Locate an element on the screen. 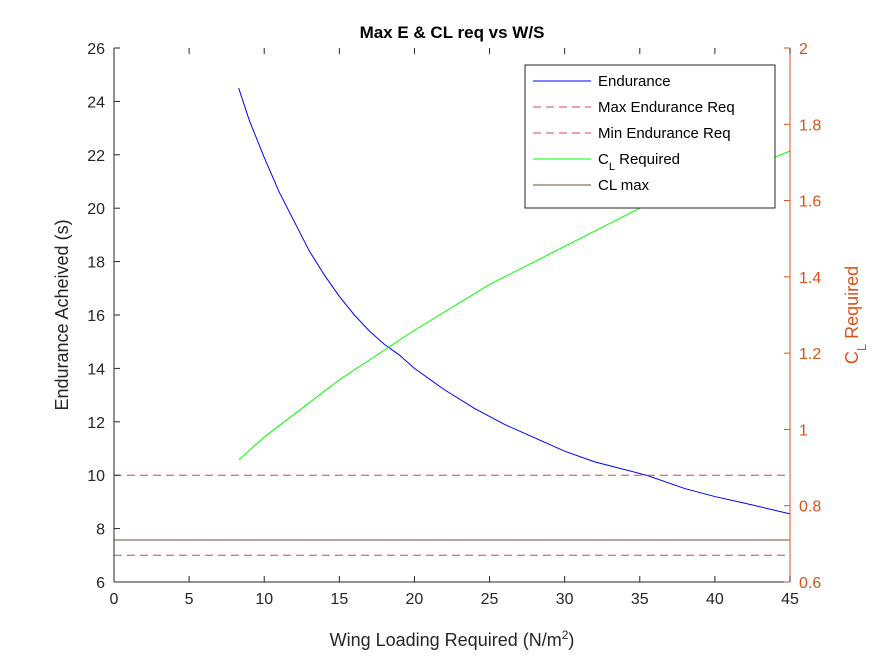  legend-label-sub: L is located at coordinates (612, 167).